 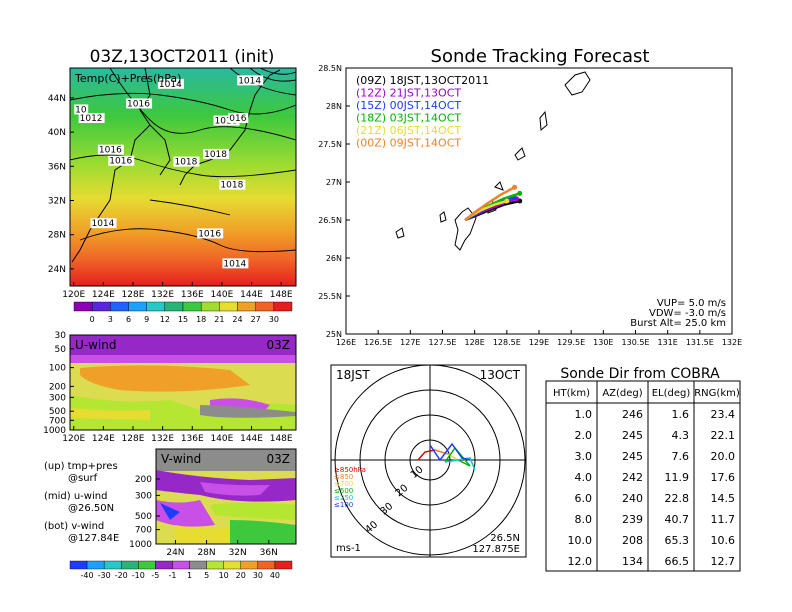 What do you see at coordinates (281, 295) in the screenshot?
I see `map-lon-label: 148E` at bounding box center [281, 295].